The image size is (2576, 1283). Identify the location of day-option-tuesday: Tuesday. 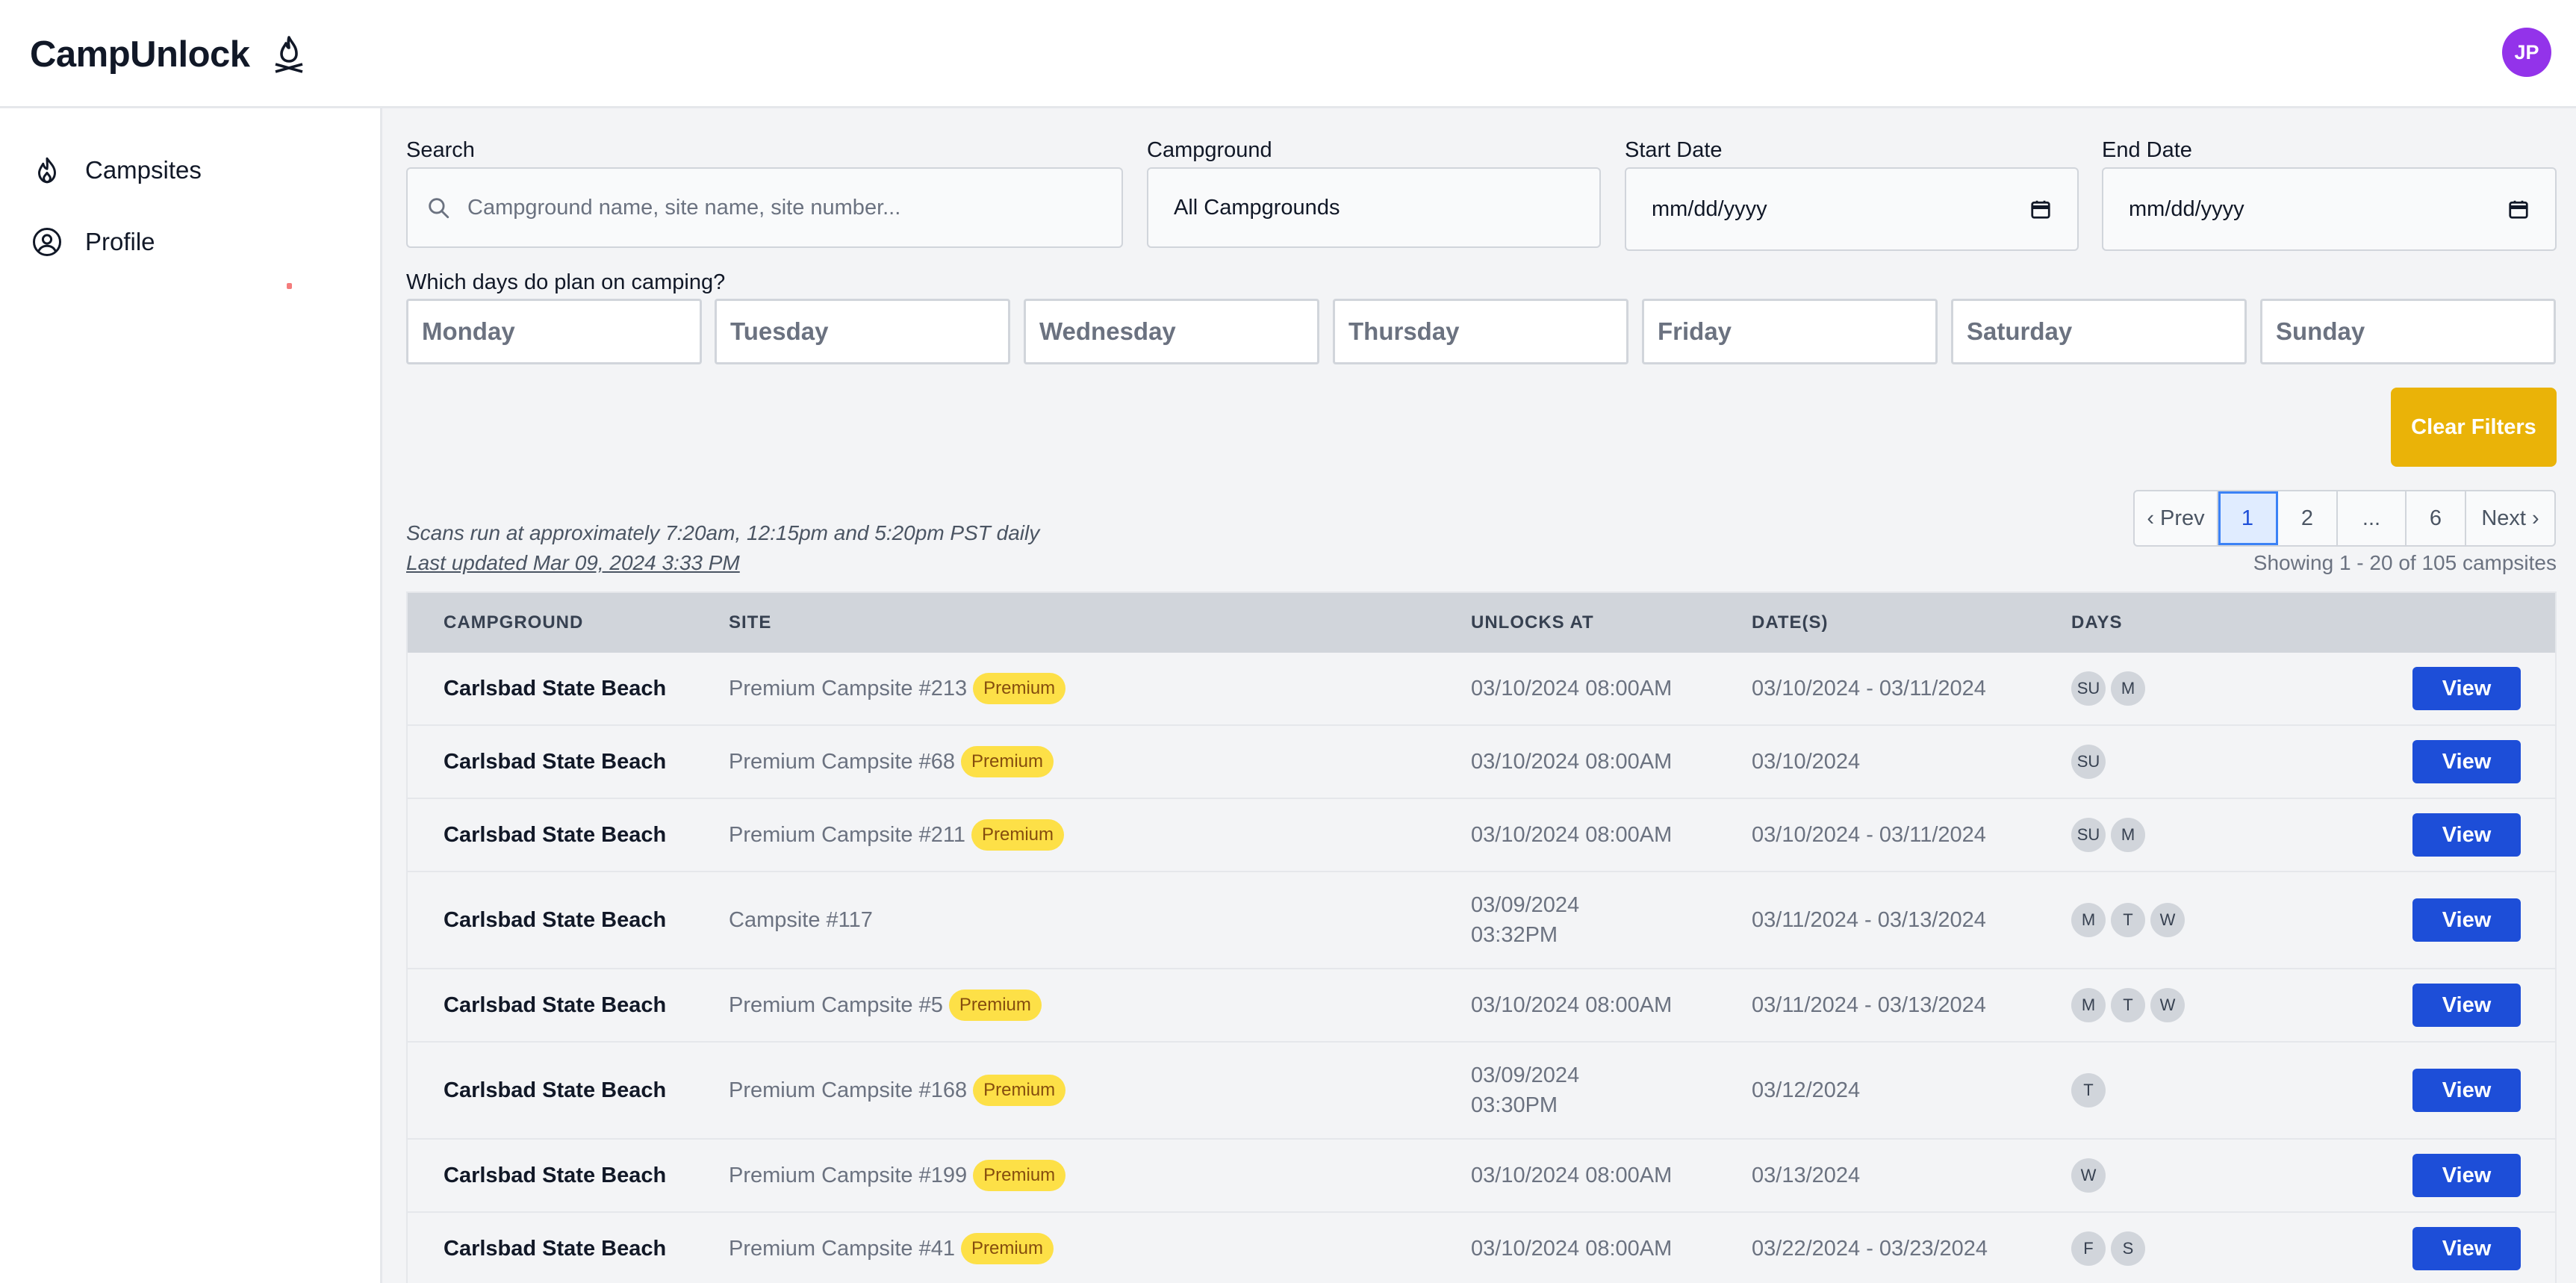
(862, 332).